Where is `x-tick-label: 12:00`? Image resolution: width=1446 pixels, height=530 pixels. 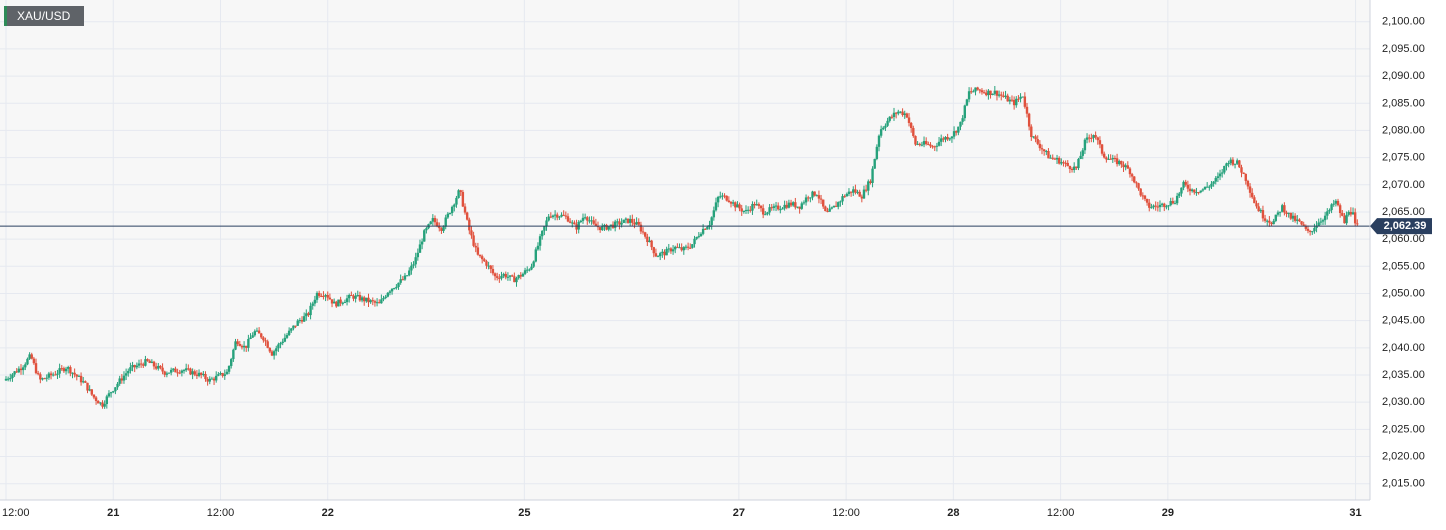
x-tick-label: 12:00 is located at coordinates (1061, 513).